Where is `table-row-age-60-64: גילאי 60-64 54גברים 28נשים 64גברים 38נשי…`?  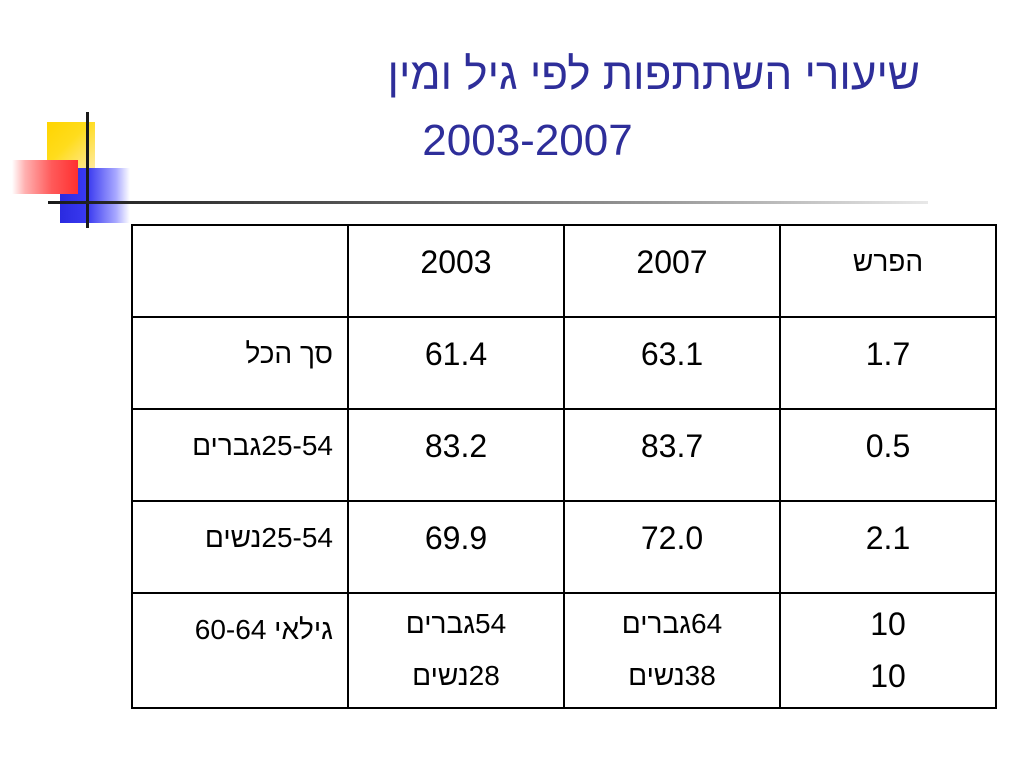
table-row-age-60-64: גילאי 60-64 54גברים 28נשים 64גברים 38נשי… is located at coordinates (564, 650).